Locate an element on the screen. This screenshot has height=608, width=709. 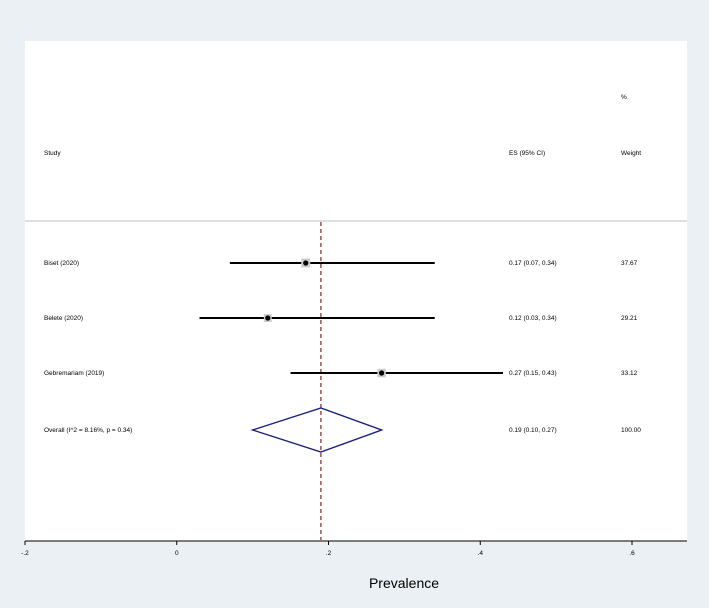
weight-header: Weight is located at coordinates (631, 153).